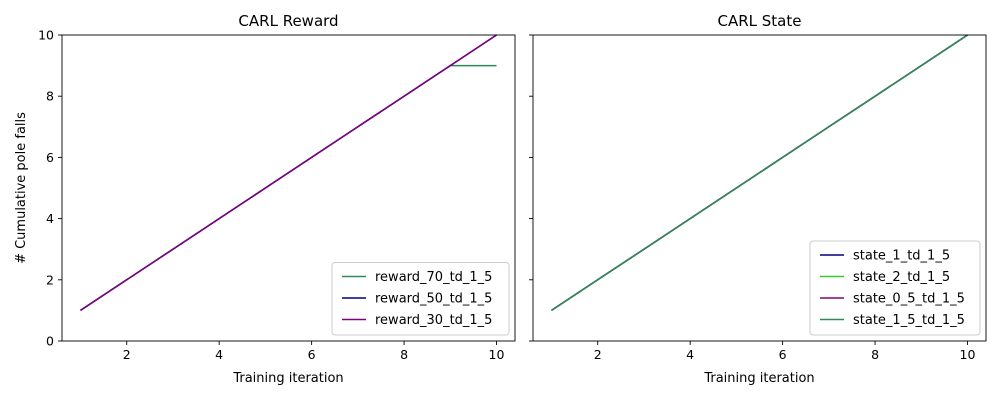 The width and height of the screenshot is (1000, 400). What do you see at coordinates (46, 35) in the screenshot?
I see `y-tick-label: 10` at bounding box center [46, 35].